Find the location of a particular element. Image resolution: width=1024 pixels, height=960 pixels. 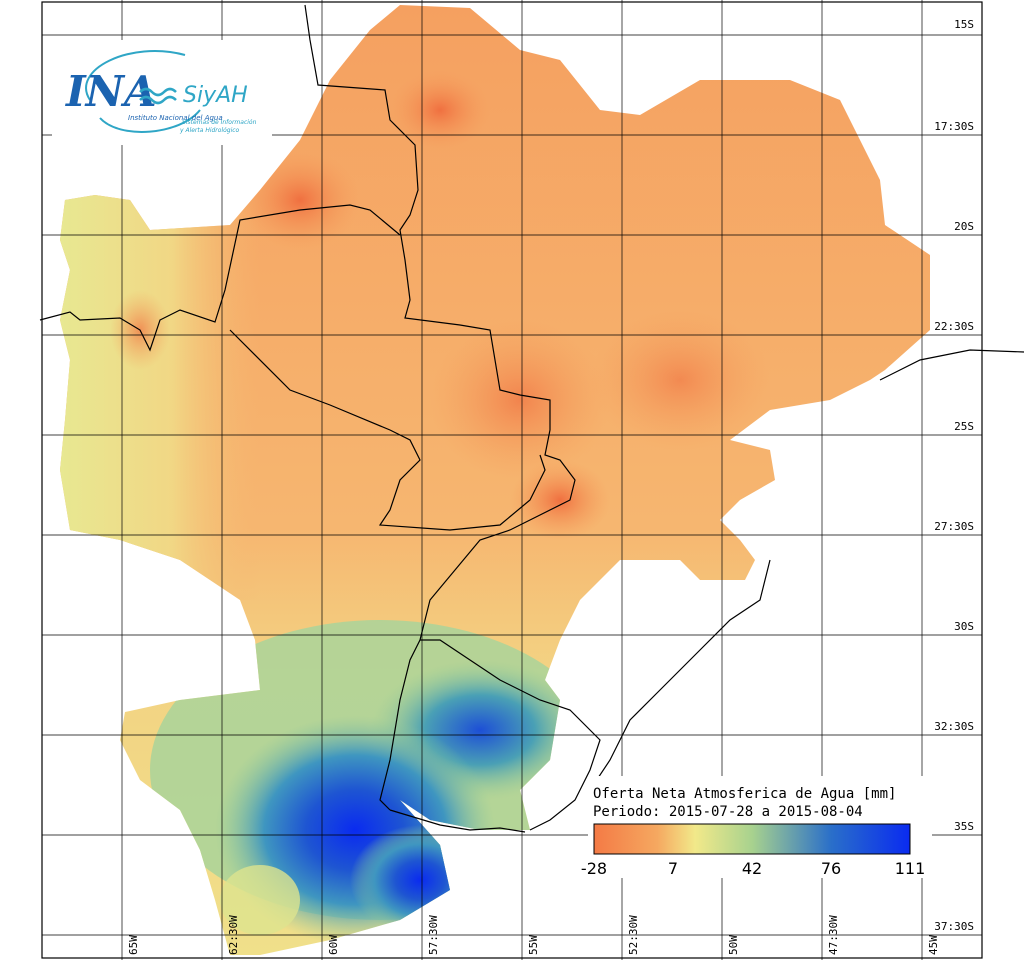

legend-period: Periodo: 2015-07-28 a 2015-08-04 is located at coordinates (728, 812).